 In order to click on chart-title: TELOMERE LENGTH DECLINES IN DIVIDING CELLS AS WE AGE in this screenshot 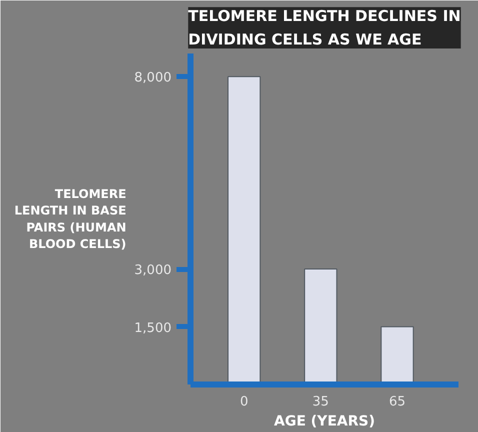, I will do `click(324, 27)`.